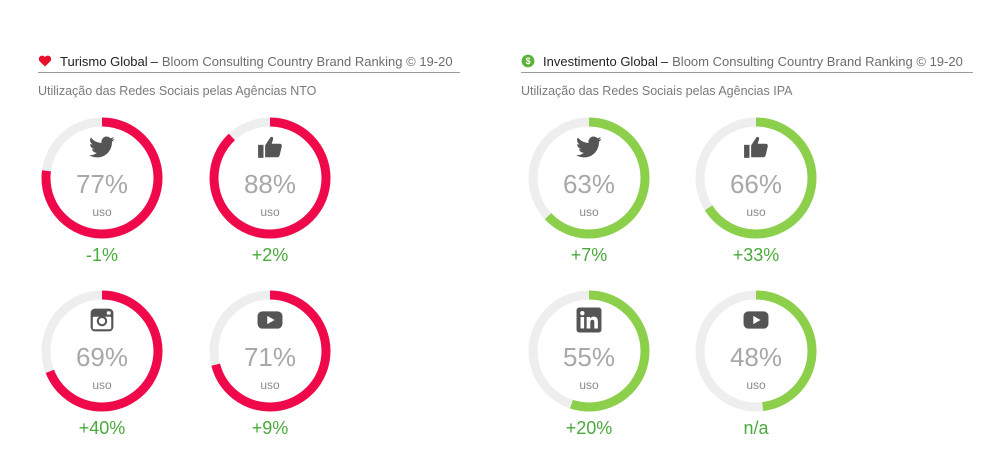 The width and height of the screenshot is (1000, 467). I want to click on donut-ring: 71% uso, so click(270, 351).